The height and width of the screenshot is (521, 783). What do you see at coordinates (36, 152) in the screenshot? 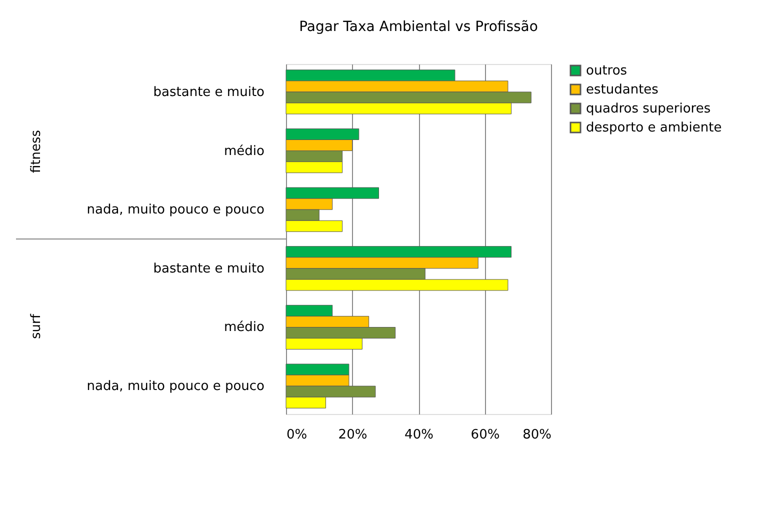
I see `text: fitness` at bounding box center [36, 152].